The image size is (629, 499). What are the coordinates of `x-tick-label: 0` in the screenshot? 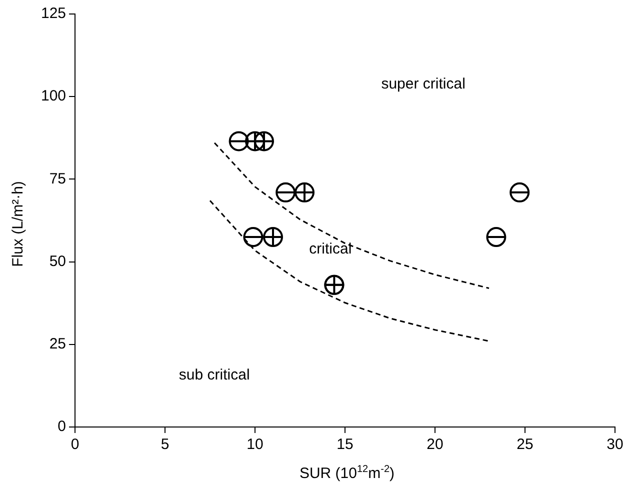 It's located at (75, 445).